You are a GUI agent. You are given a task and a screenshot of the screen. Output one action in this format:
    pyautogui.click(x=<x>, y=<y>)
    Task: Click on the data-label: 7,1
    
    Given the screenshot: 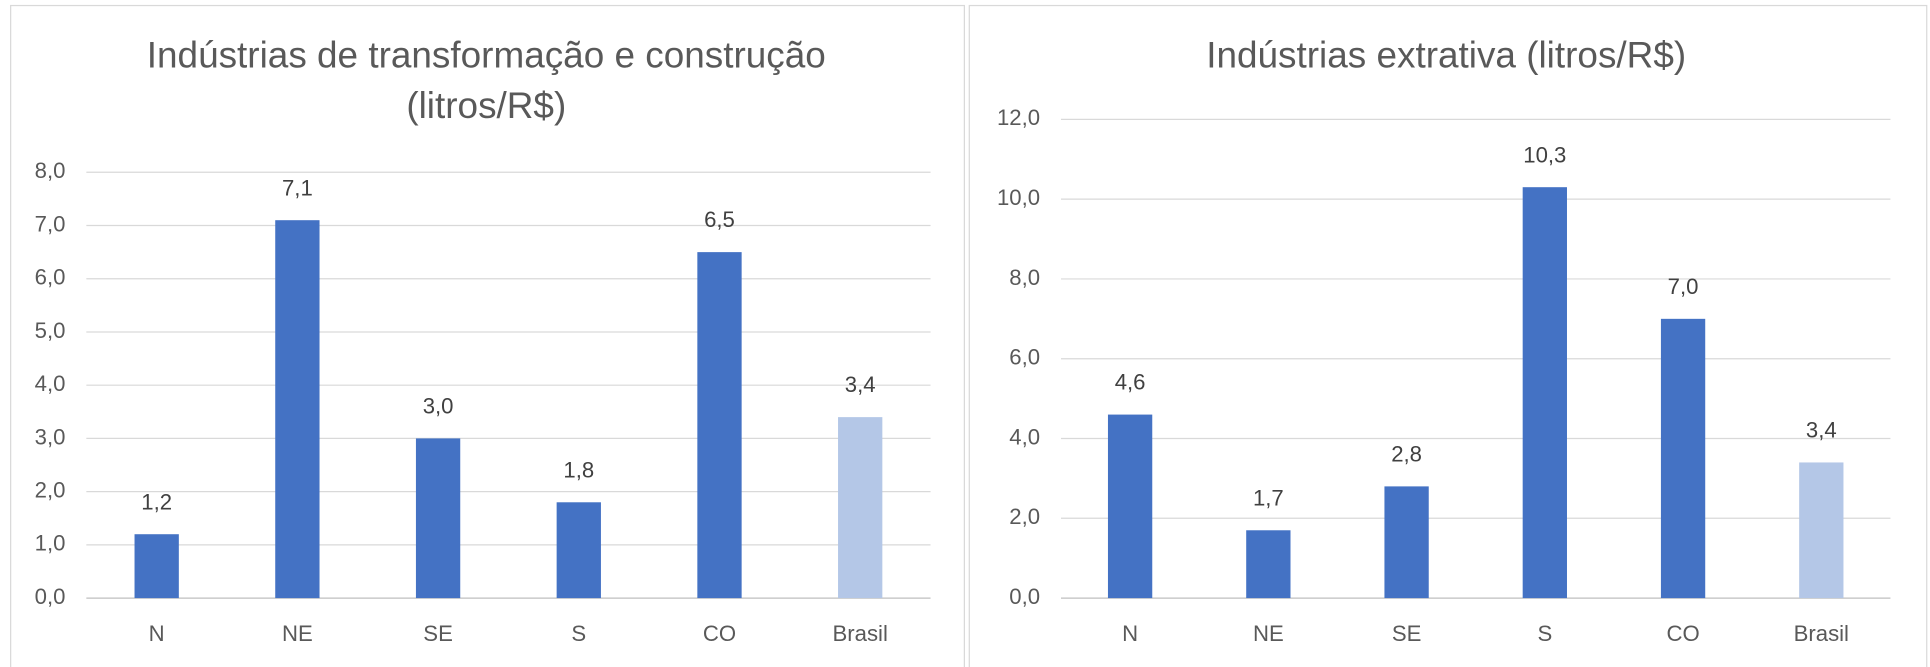 What is the action you would take?
    pyautogui.click(x=297, y=187)
    